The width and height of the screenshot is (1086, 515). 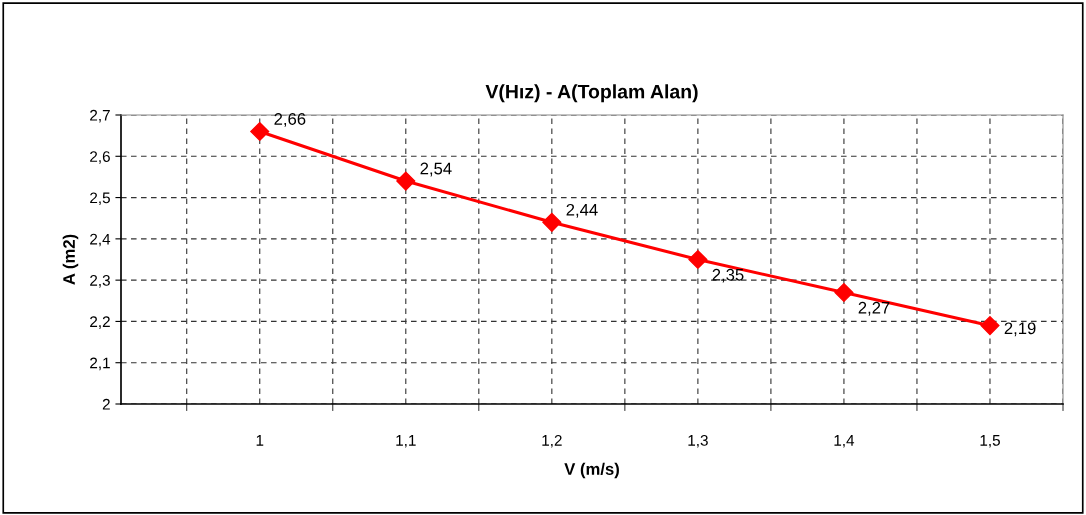 What do you see at coordinates (260, 440) in the screenshot?
I see `x-tick-label: 1` at bounding box center [260, 440].